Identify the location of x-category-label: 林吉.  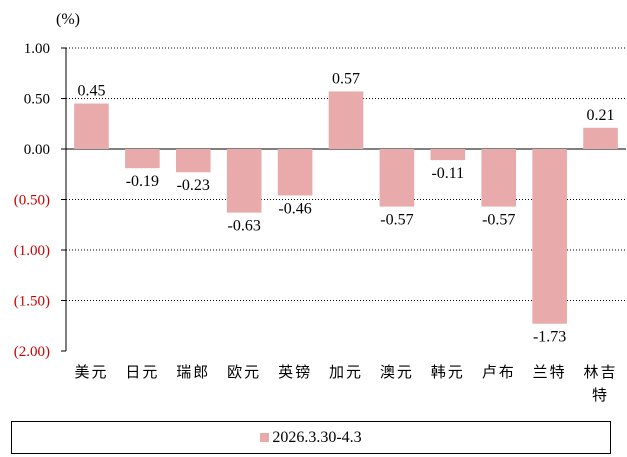
(601, 372).